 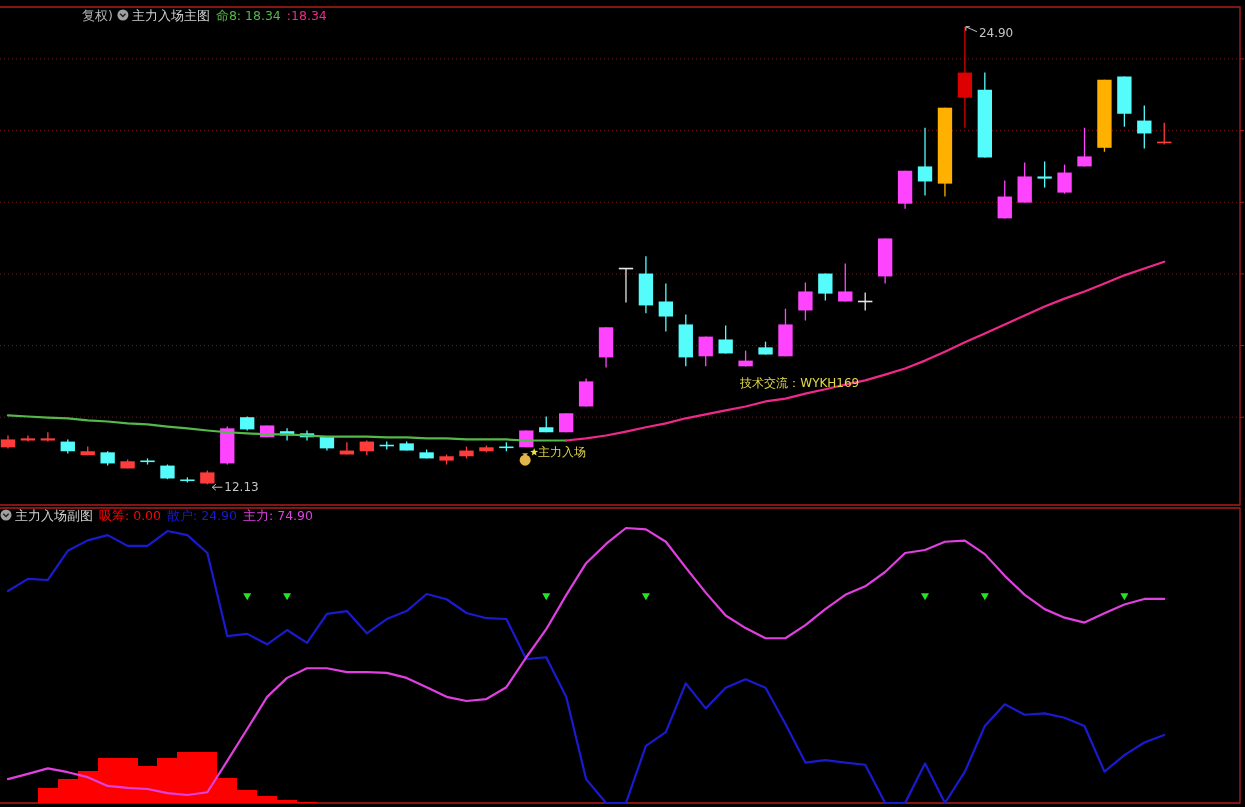 What do you see at coordinates (241, 487) in the screenshot?
I see `annotation: 12.13` at bounding box center [241, 487].